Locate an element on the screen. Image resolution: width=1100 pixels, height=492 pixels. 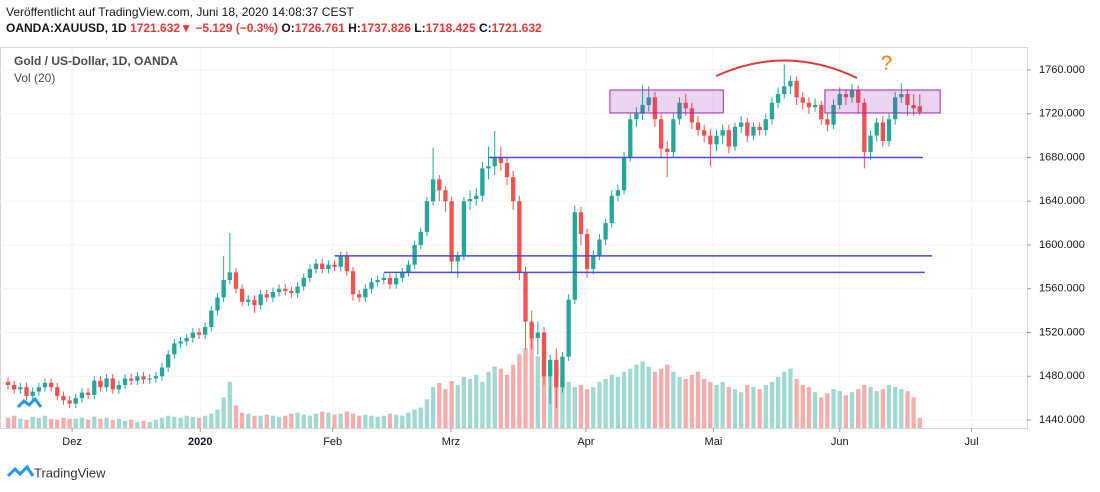
x-tick-label: Feb is located at coordinates (332, 442).